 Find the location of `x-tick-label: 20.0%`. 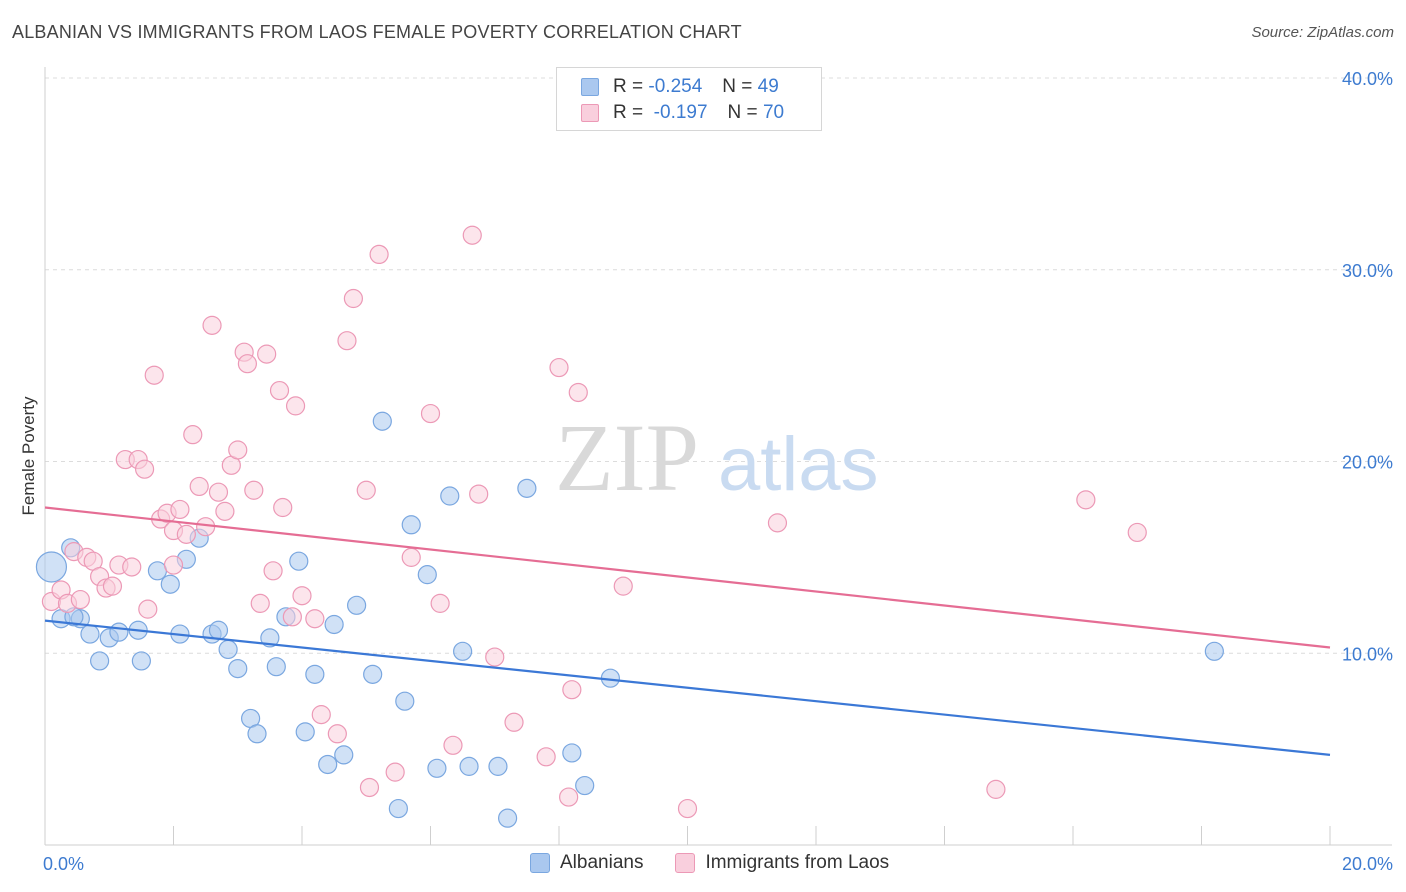

x-tick-label: 20.0% is located at coordinates (1367, 864).